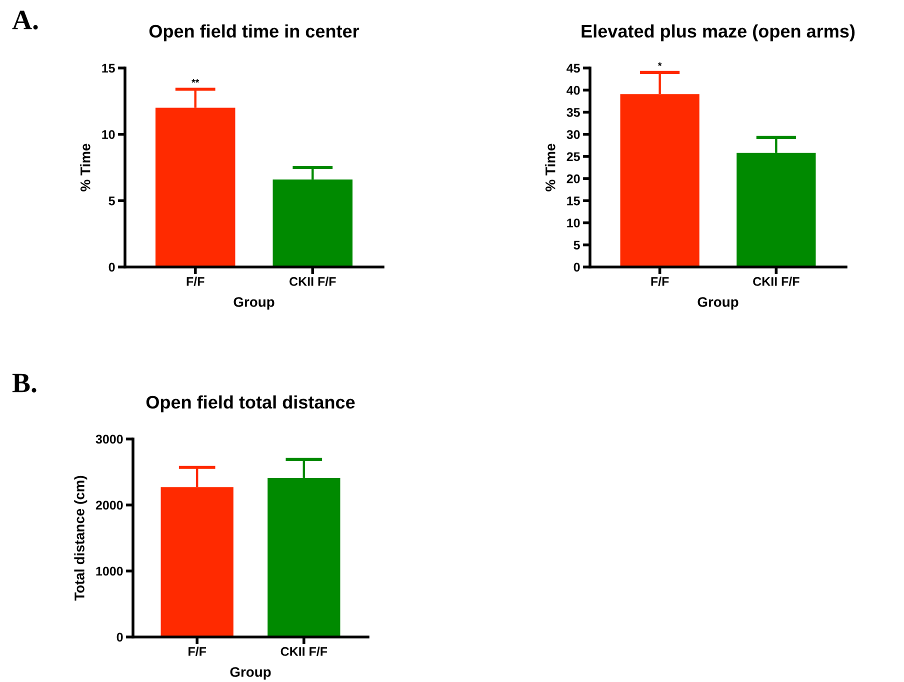 This screenshot has width=904, height=682. I want to click on text: A., so click(25, 20).